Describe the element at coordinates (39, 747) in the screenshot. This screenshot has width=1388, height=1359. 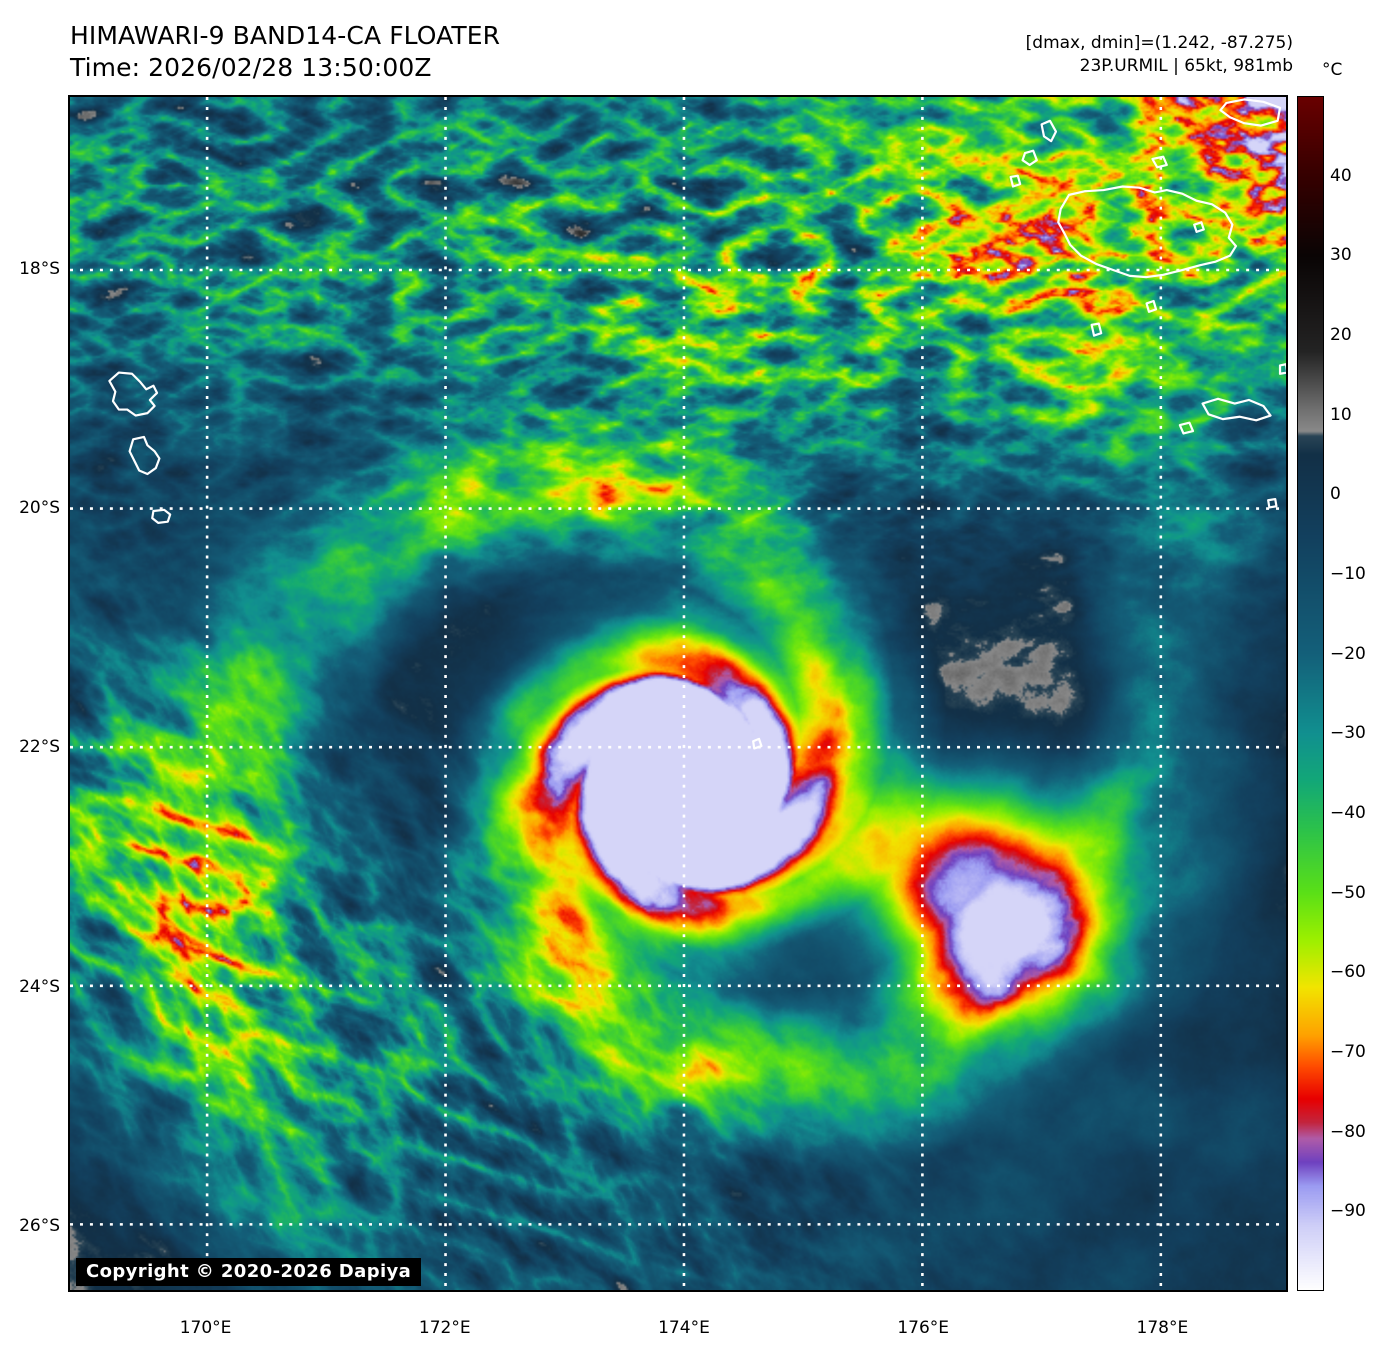
I see `latitude-tick-label: 22°S` at that location.